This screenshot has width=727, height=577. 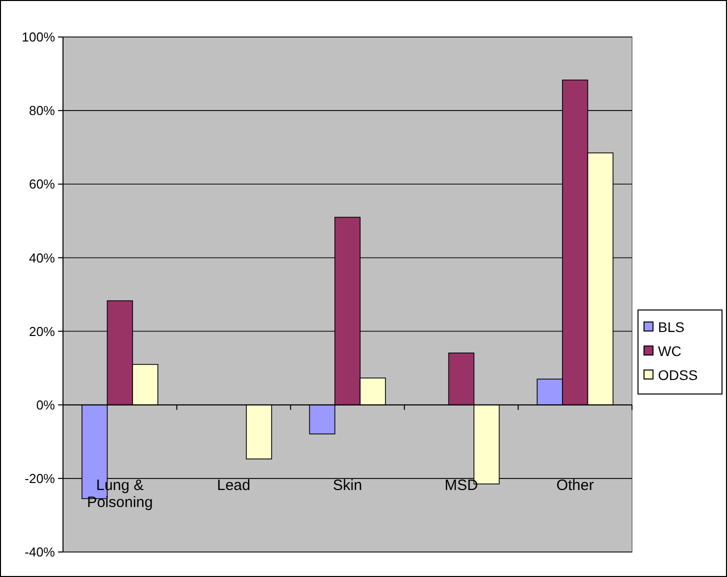 I want to click on x-tick-label: Skin, so click(x=347, y=485).